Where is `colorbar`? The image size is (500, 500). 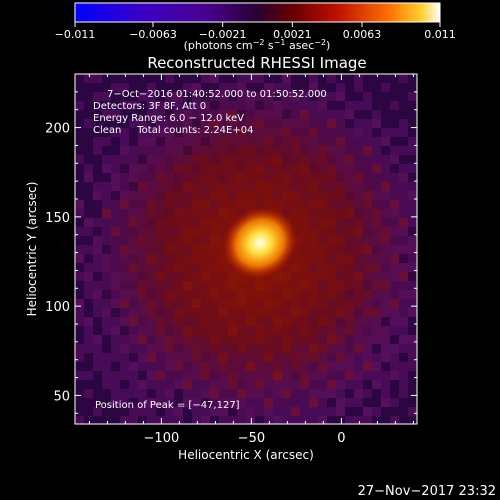
colorbar is located at coordinates (257, 12).